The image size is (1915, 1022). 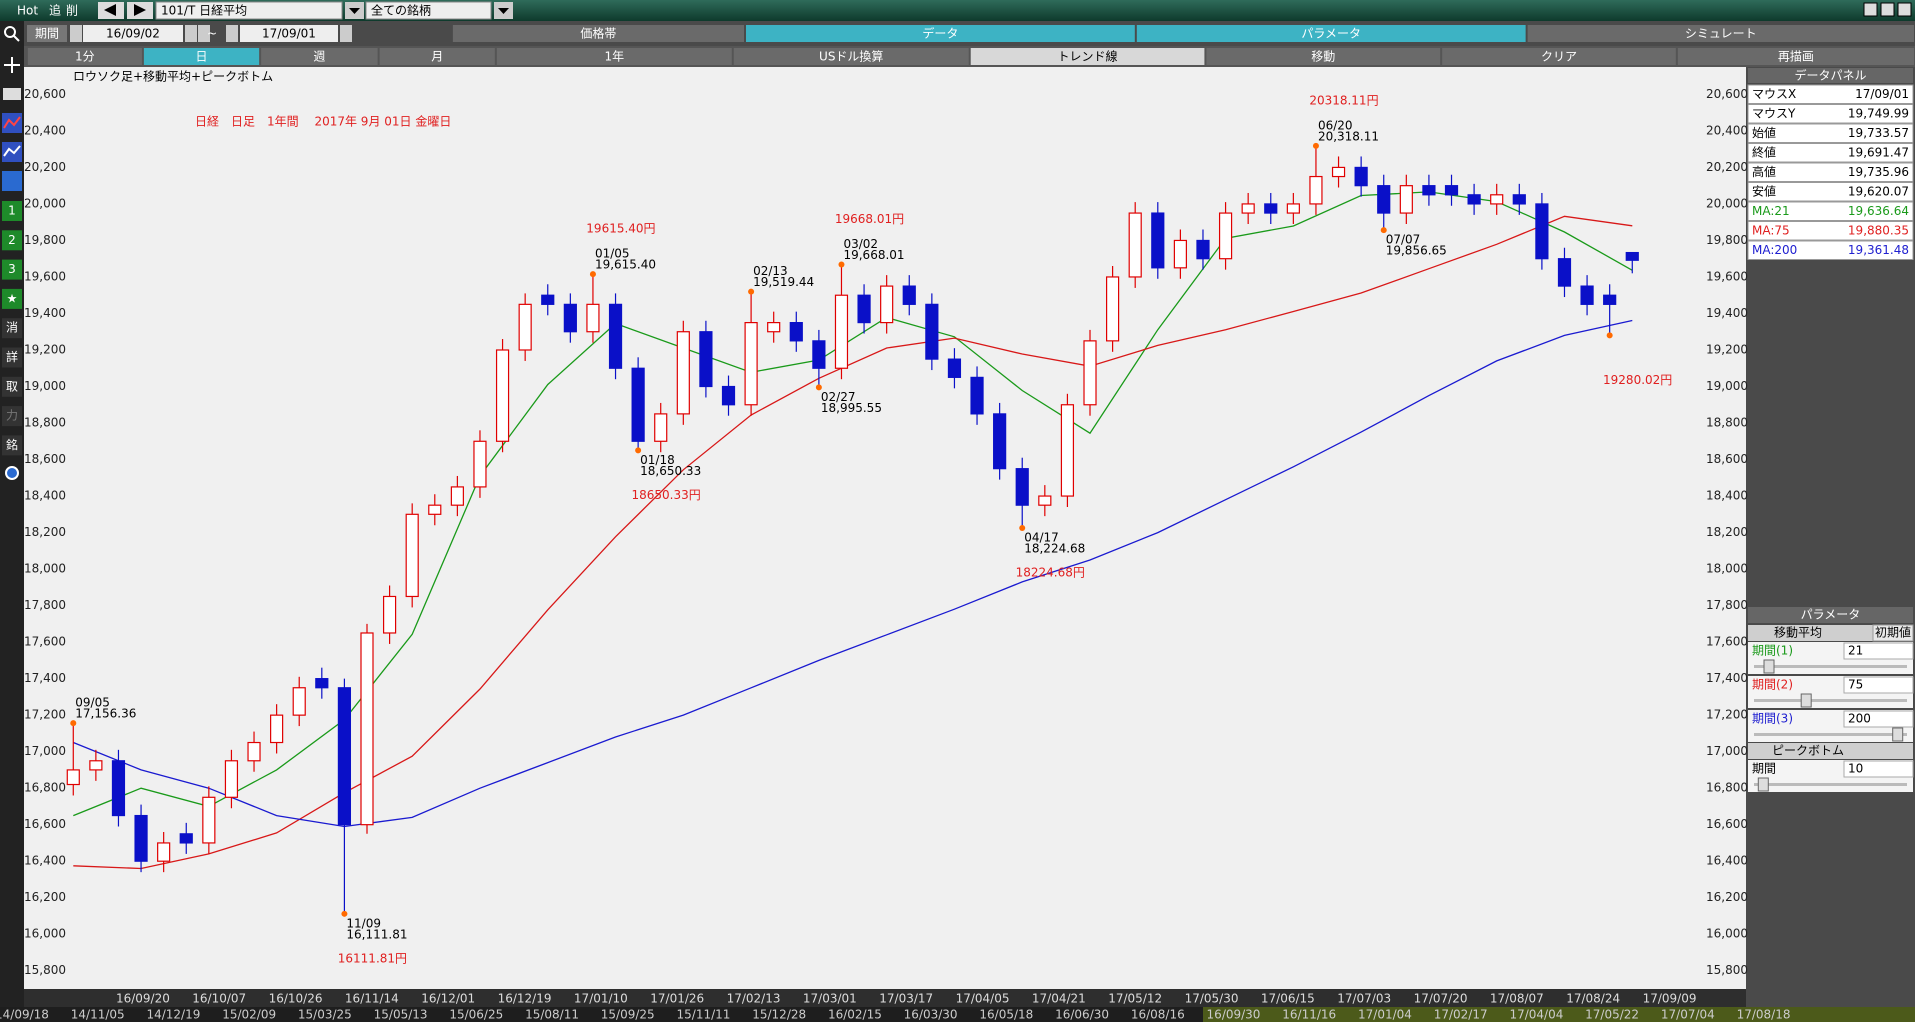 What do you see at coordinates (1904, 9) in the screenshot?
I see `close-button` at bounding box center [1904, 9].